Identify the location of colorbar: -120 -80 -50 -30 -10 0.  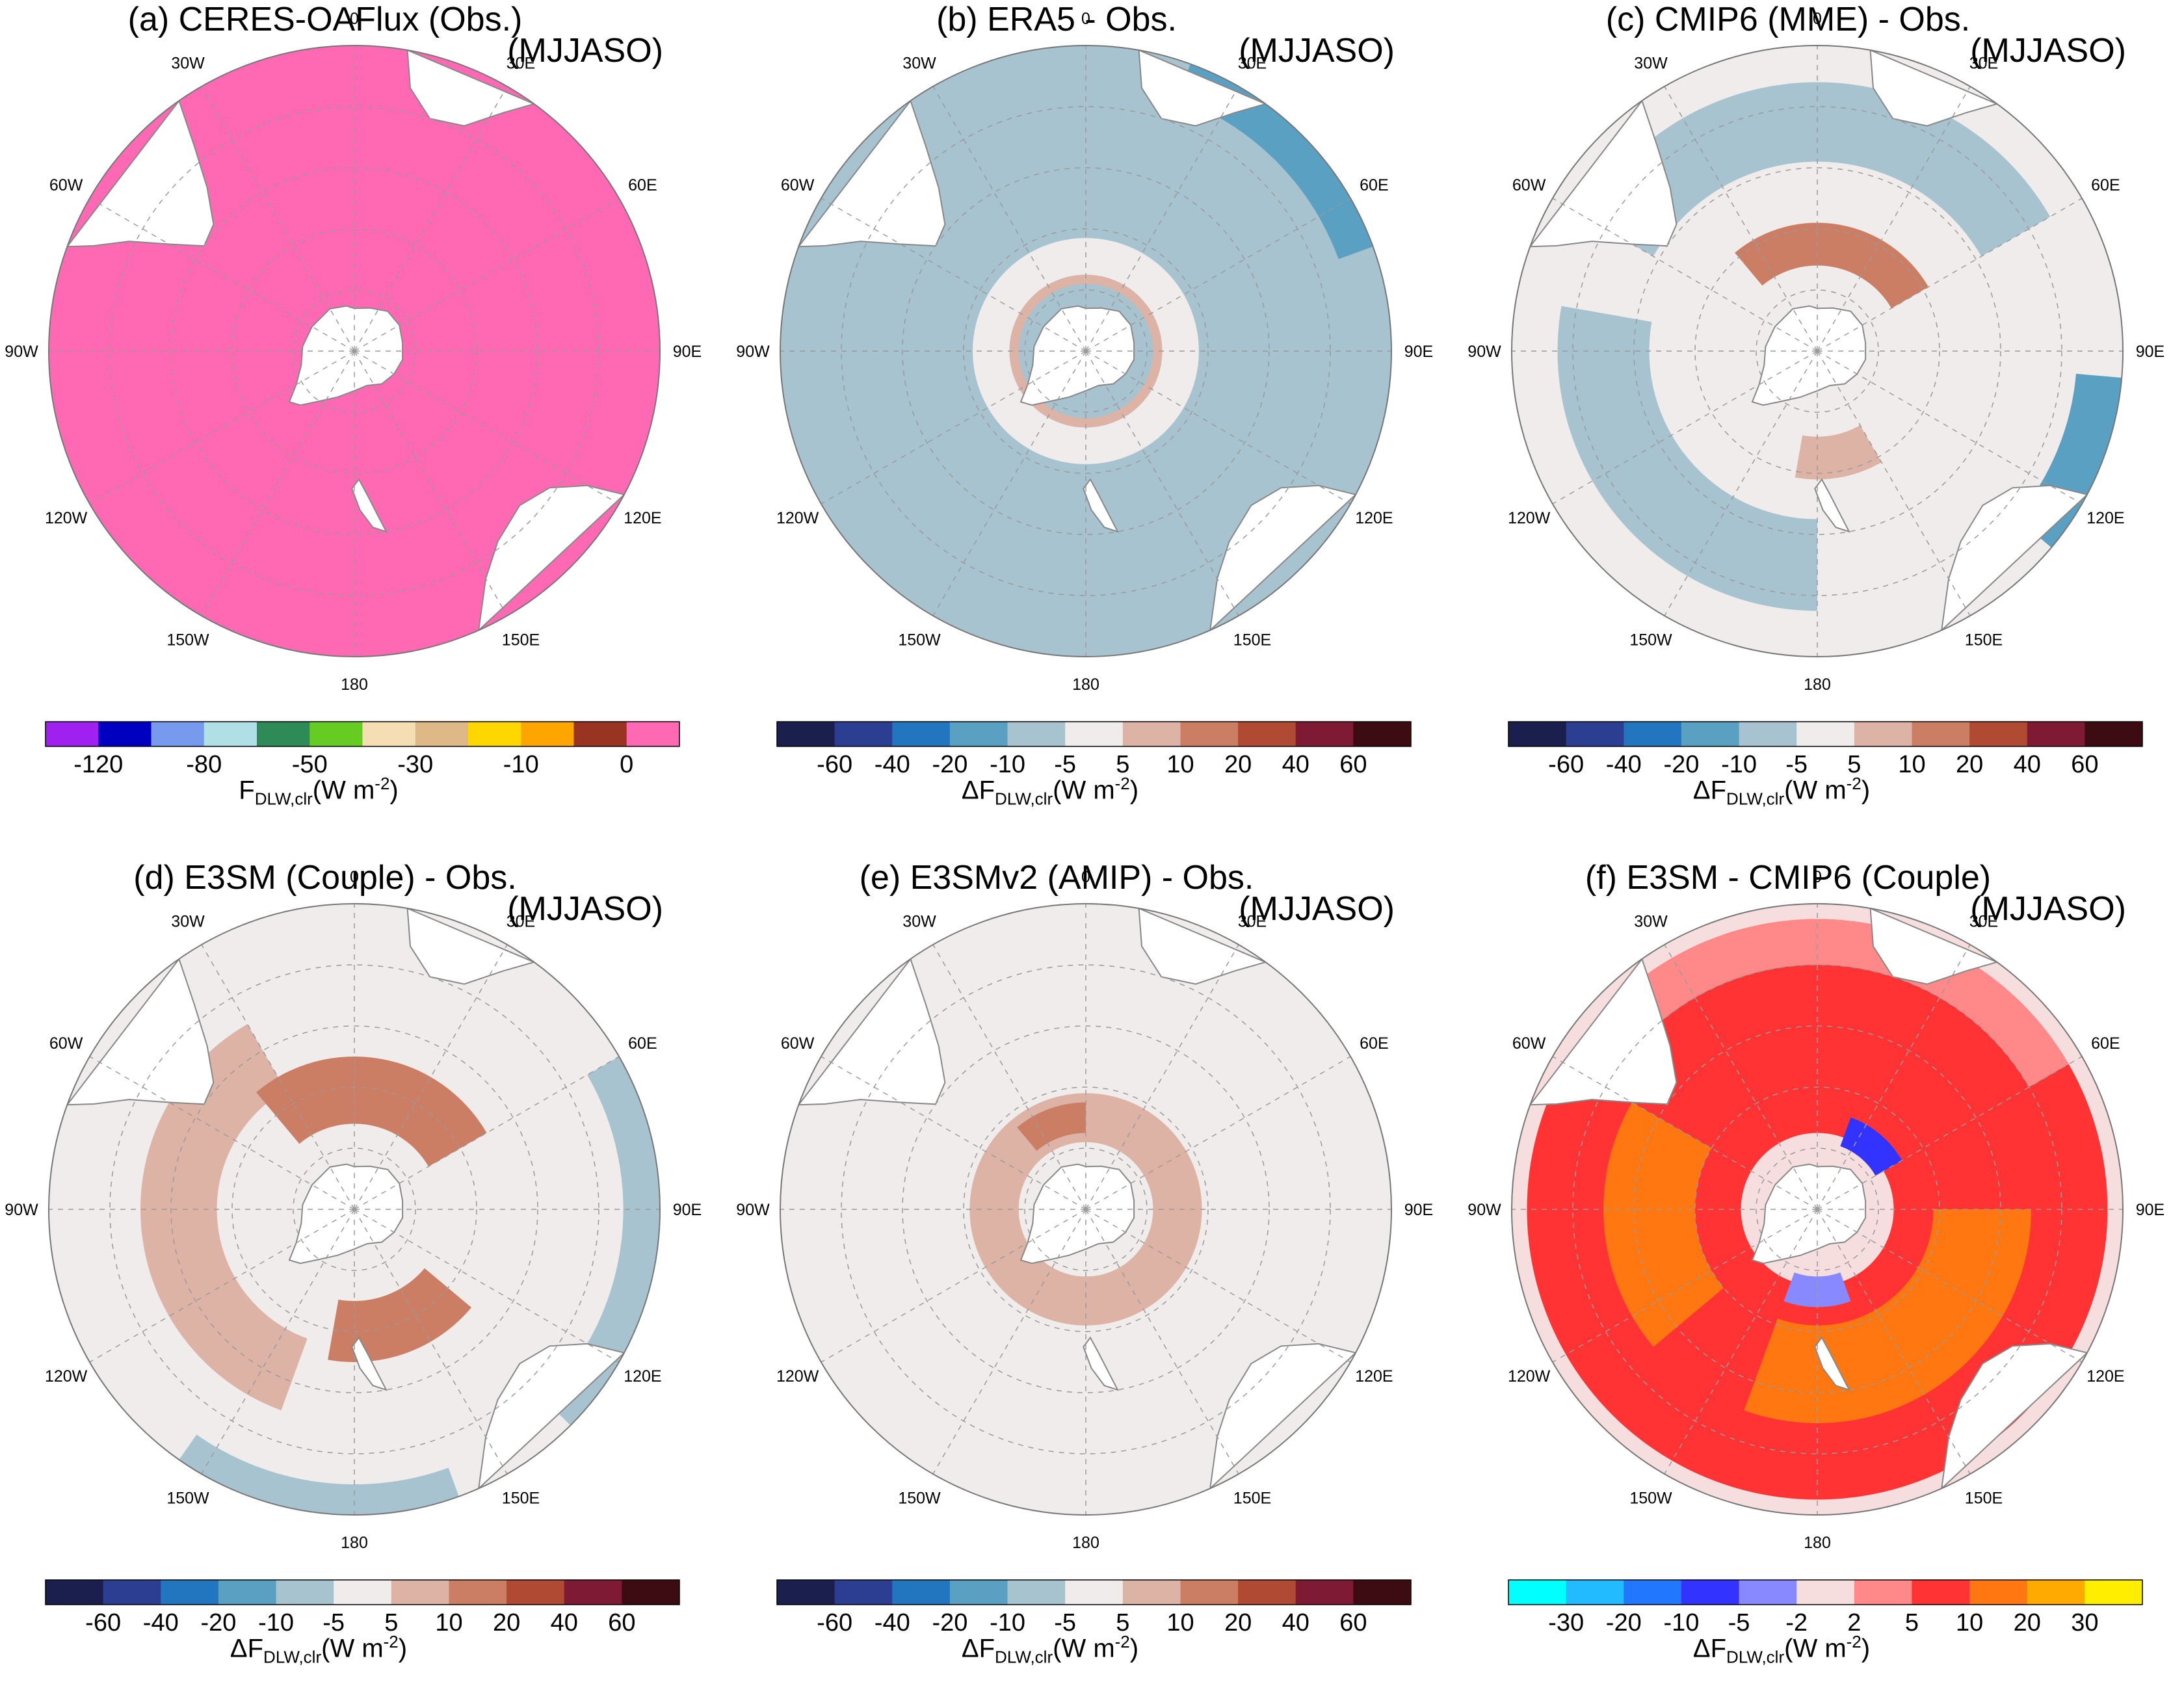
(363, 749).